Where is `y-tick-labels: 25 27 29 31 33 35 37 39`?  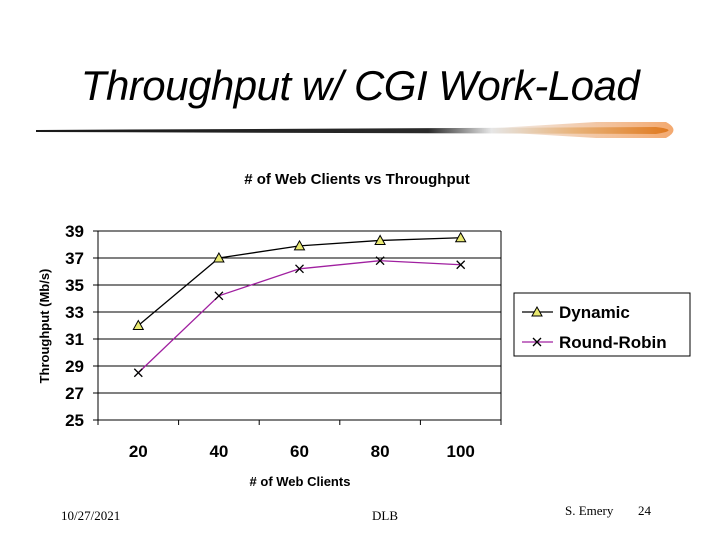 y-tick-labels: 25 27 29 31 33 35 37 39 is located at coordinates (74, 326).